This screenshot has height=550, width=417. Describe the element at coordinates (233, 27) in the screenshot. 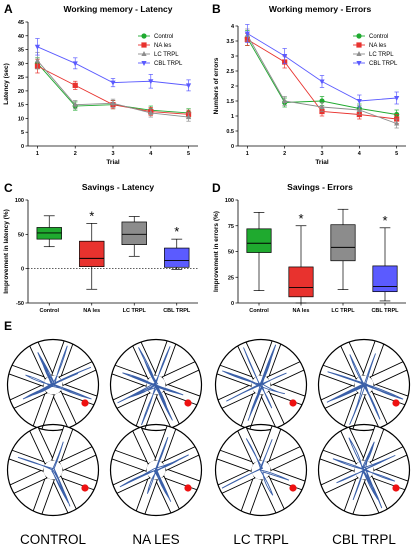

I see `y-tick-label: 4` at that location.